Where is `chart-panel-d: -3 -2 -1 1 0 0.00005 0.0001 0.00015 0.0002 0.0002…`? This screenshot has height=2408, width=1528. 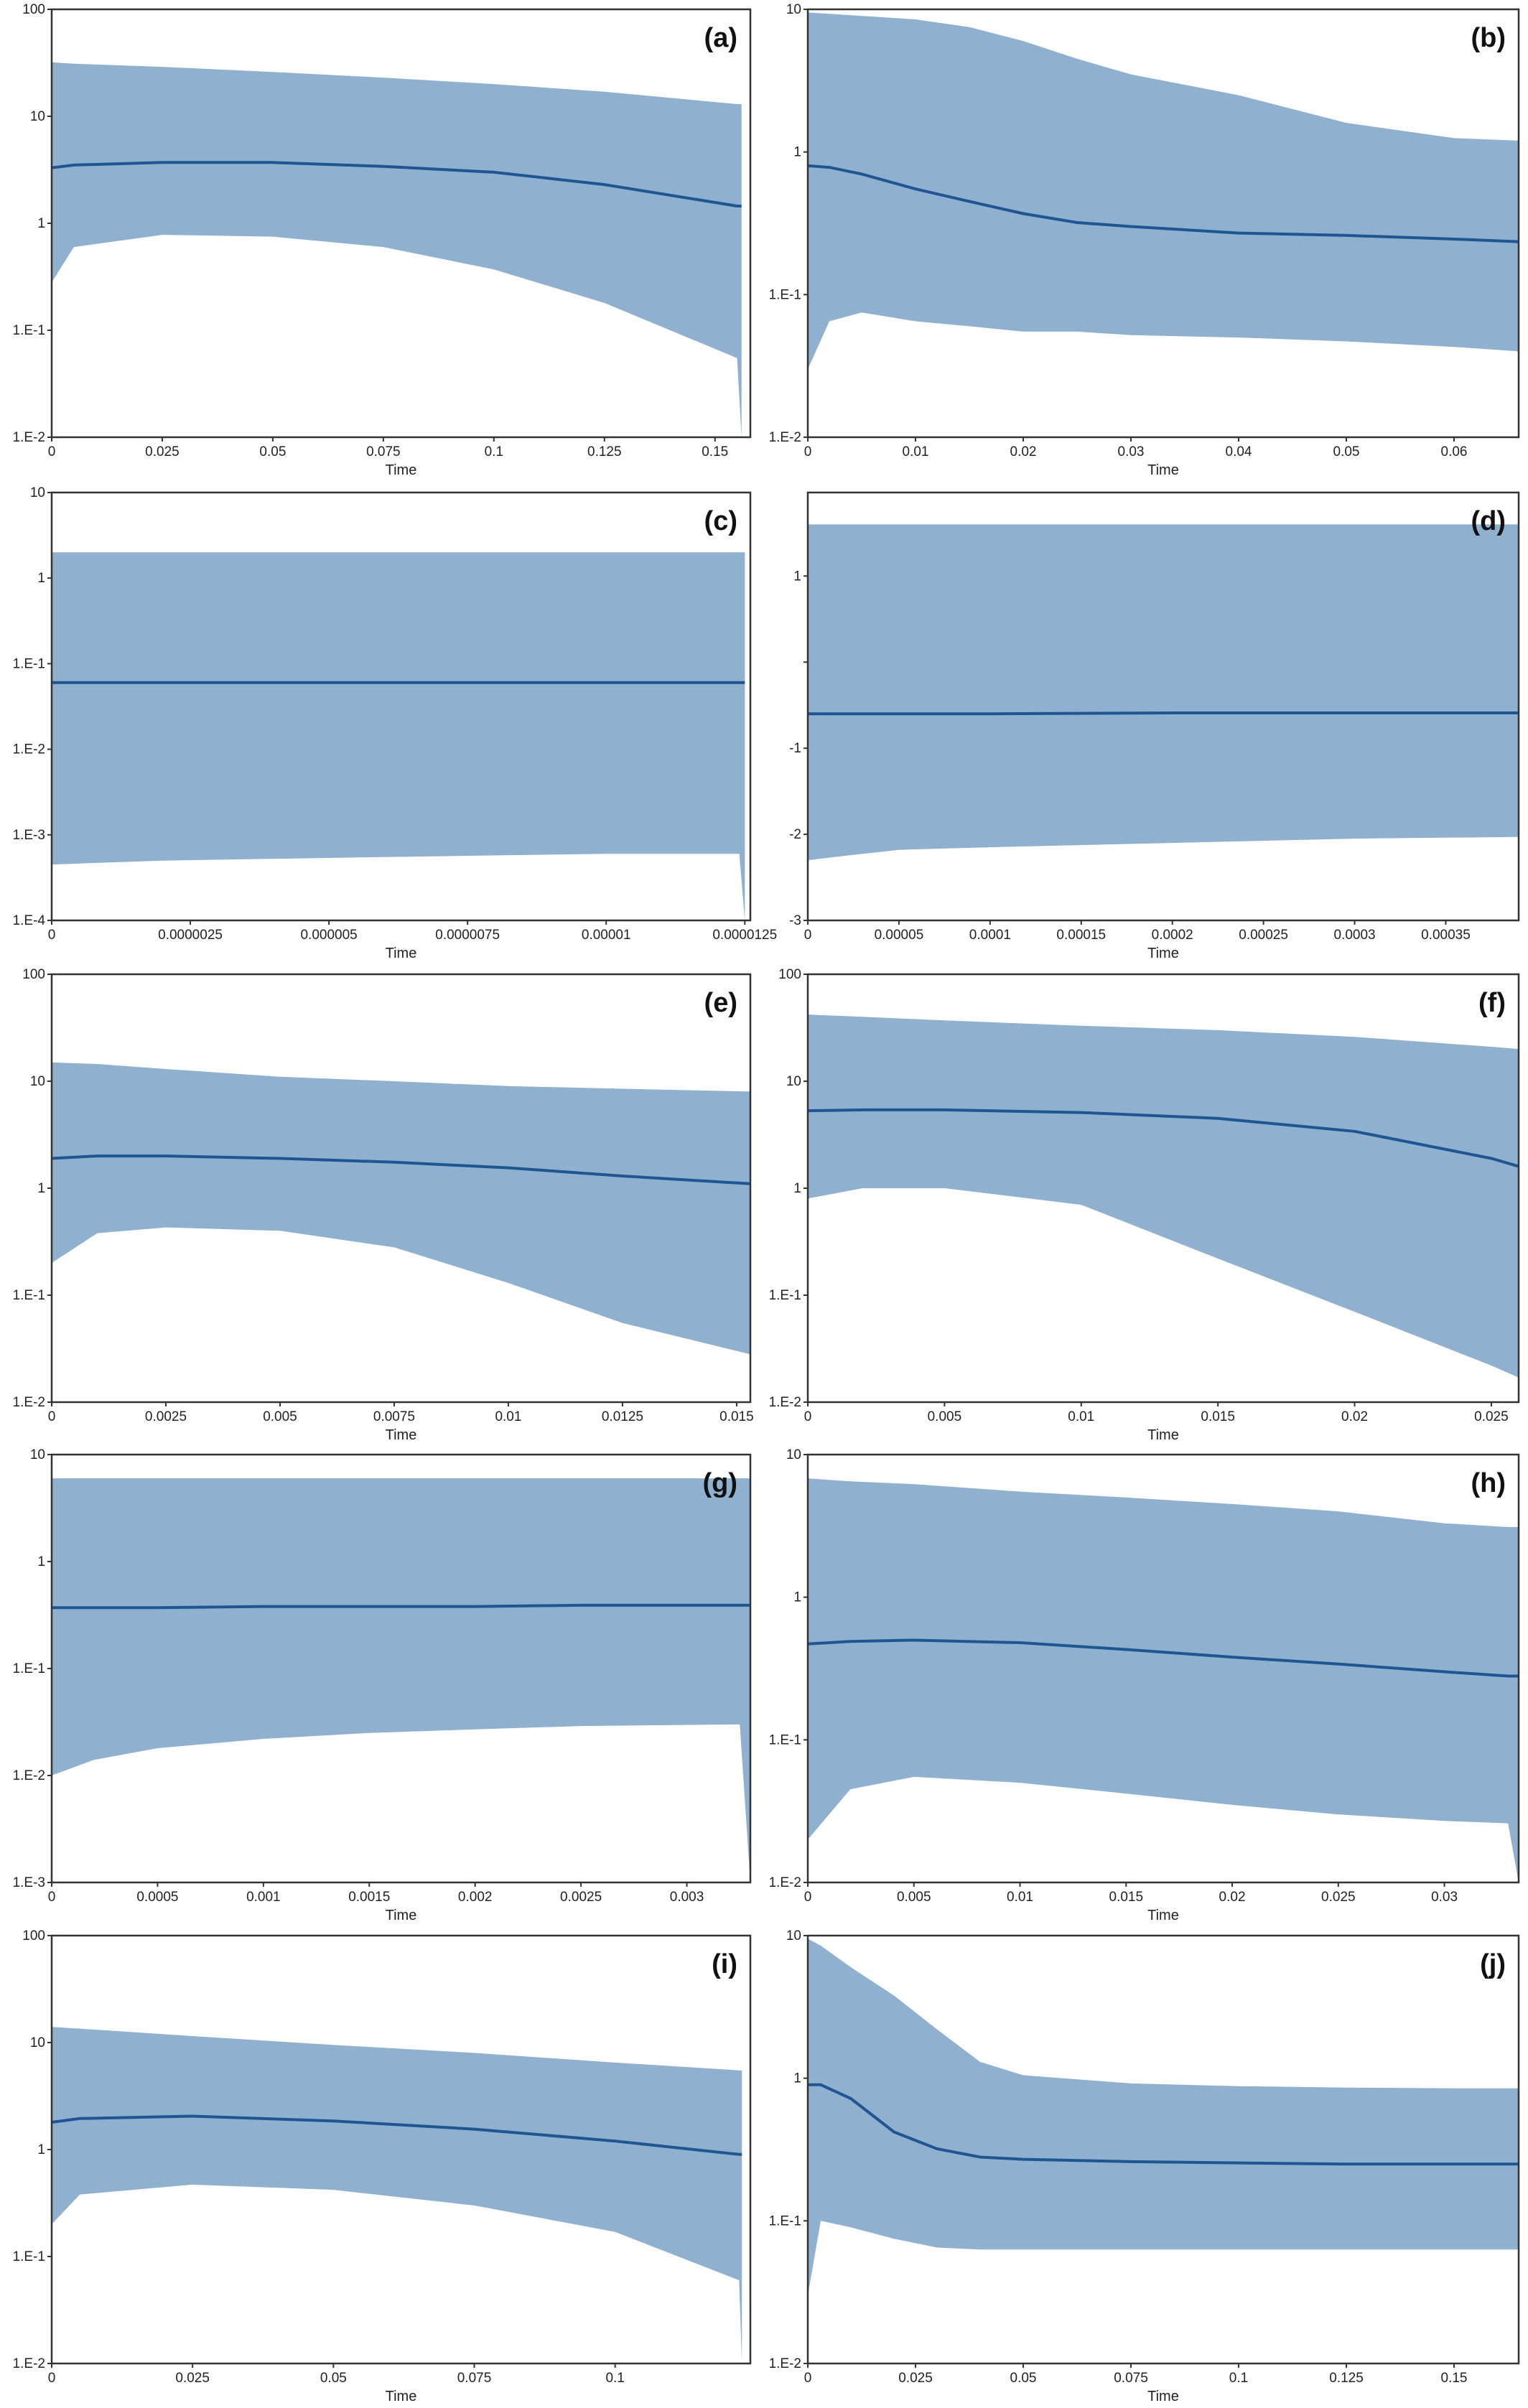 chart-panel-d: -3 -2 -1 1 0 0.00005 0.0001 0.00015 0.0002 0.0002… is located at coordinates (1154, 726).